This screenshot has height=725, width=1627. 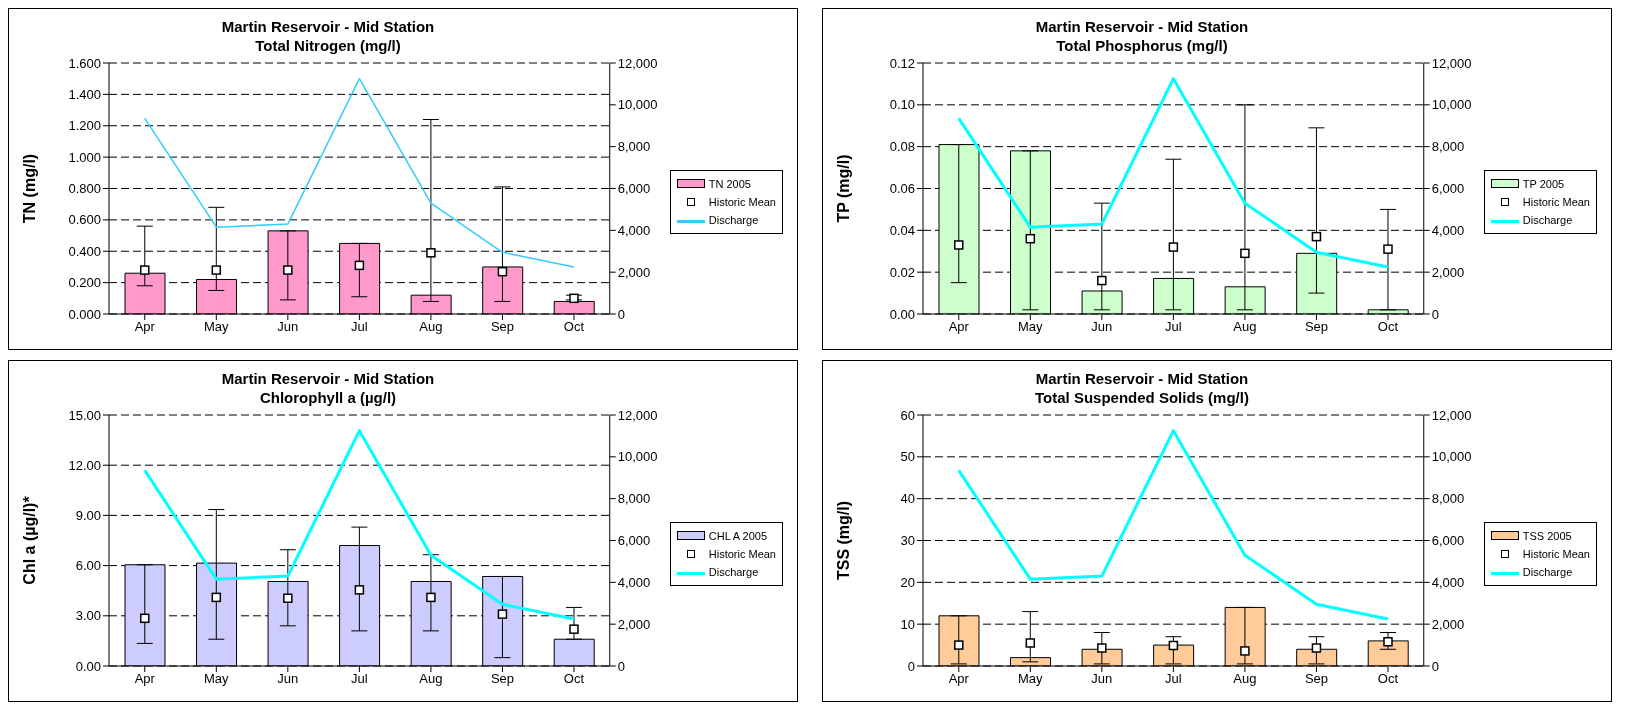 What do you see at coordinates (907, 624) in the screenshot?
I see `y-tick-label: 10` at bounding box center [907, 624].